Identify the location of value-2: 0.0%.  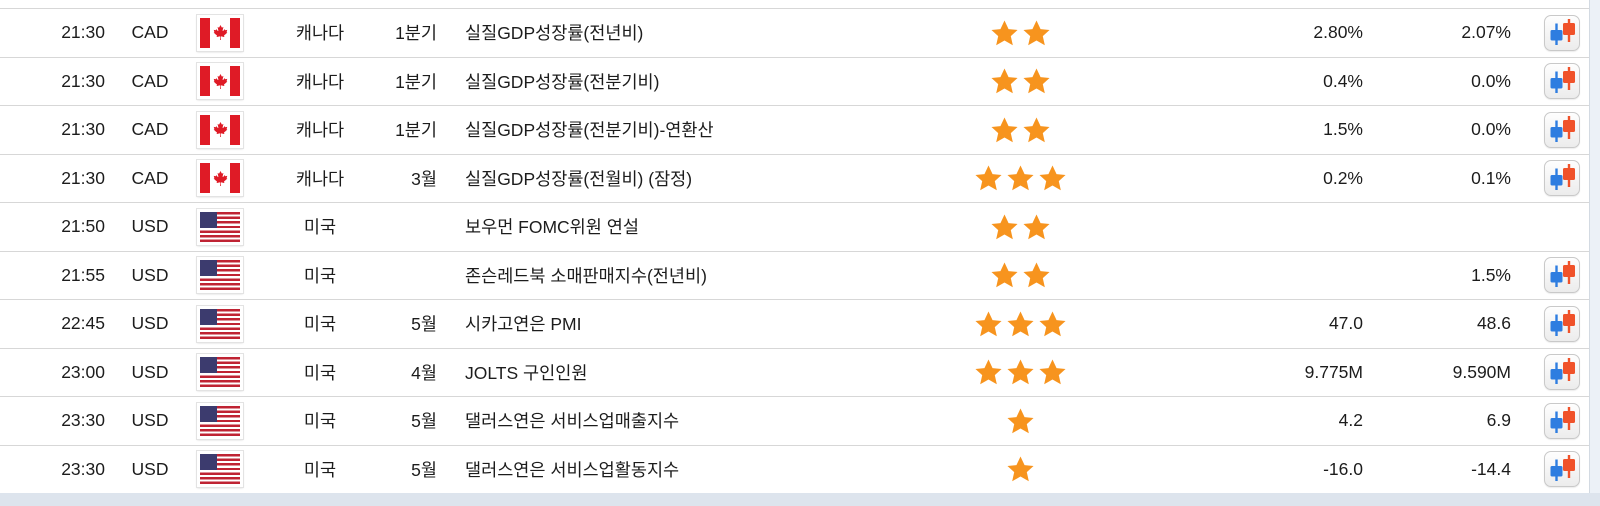
(1491, 129).